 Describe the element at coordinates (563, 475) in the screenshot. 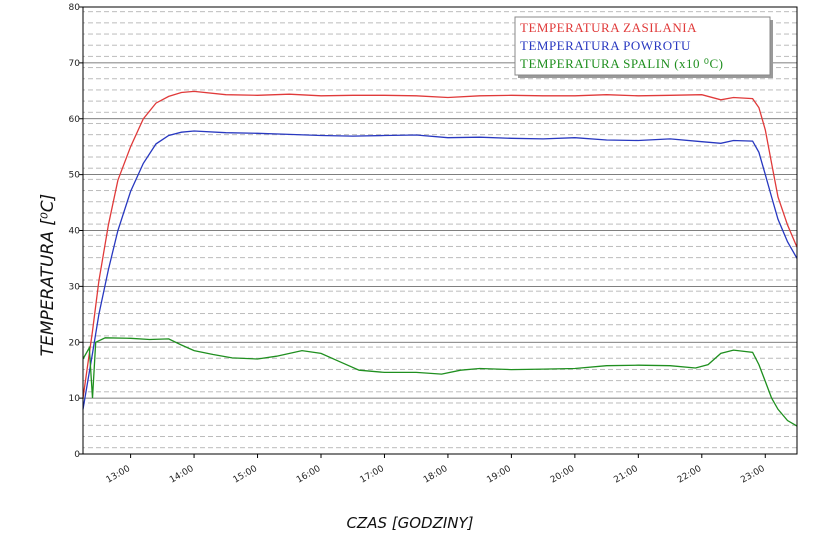

I see `x-tick-label: 20:00` at that location.